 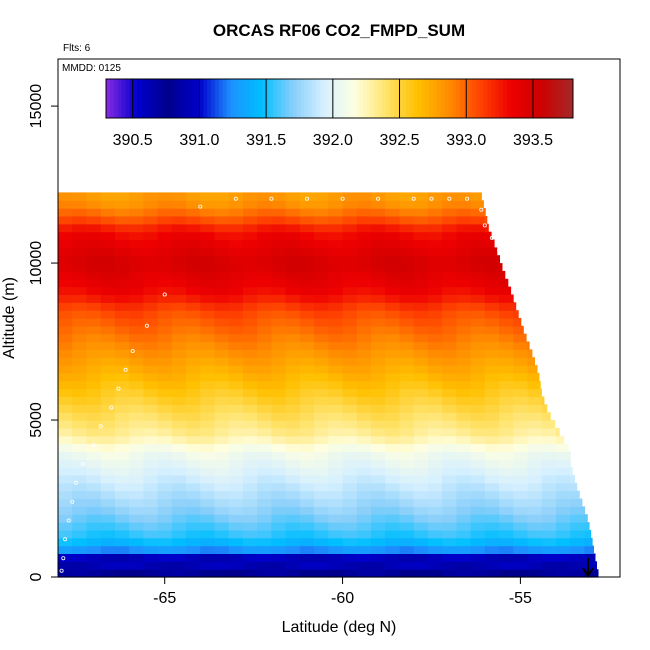 What do you see at coordinates (339, 98) in the screenshot?
I see `colorbar-frame` at bounding box center [339, 98].